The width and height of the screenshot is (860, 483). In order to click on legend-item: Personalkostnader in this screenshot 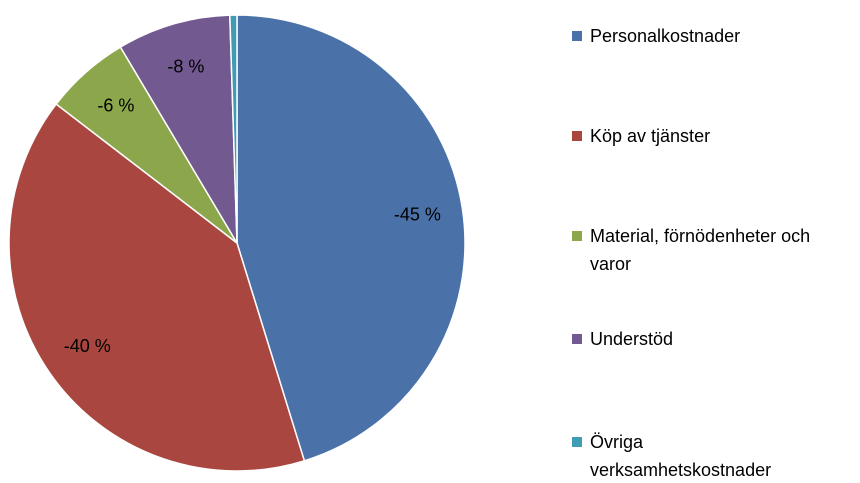, I will do `click(692, 36)`.